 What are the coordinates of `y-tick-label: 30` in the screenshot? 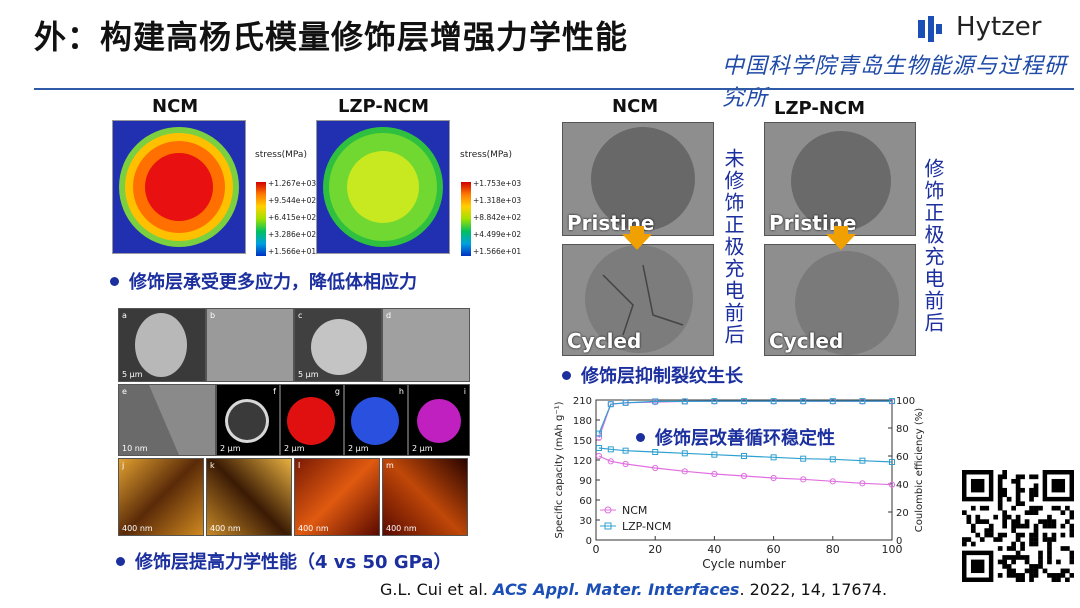 It's located at (585, 521).